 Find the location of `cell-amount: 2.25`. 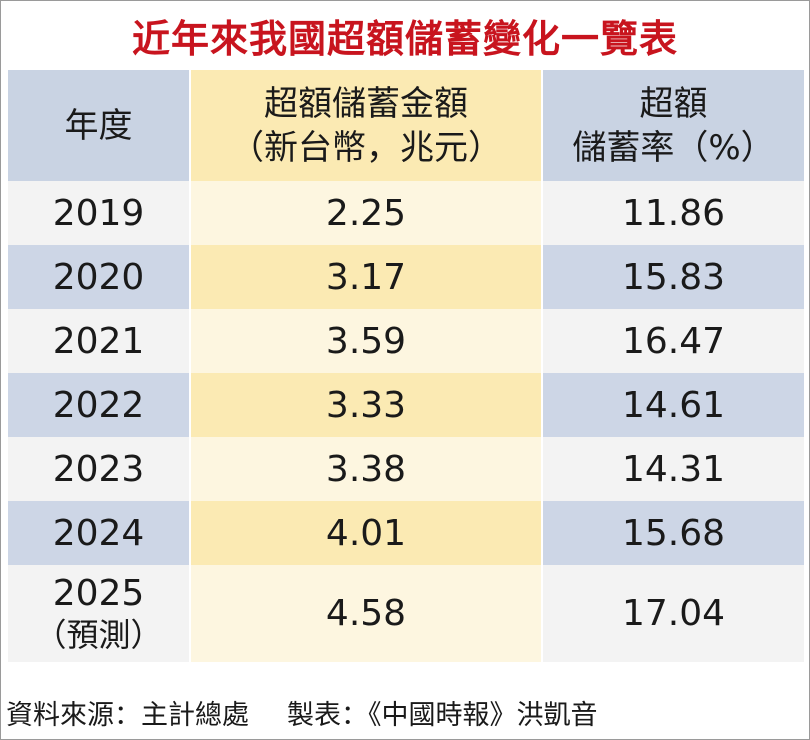

cell-amount: 2.25 is located at coordinates (366, 213).